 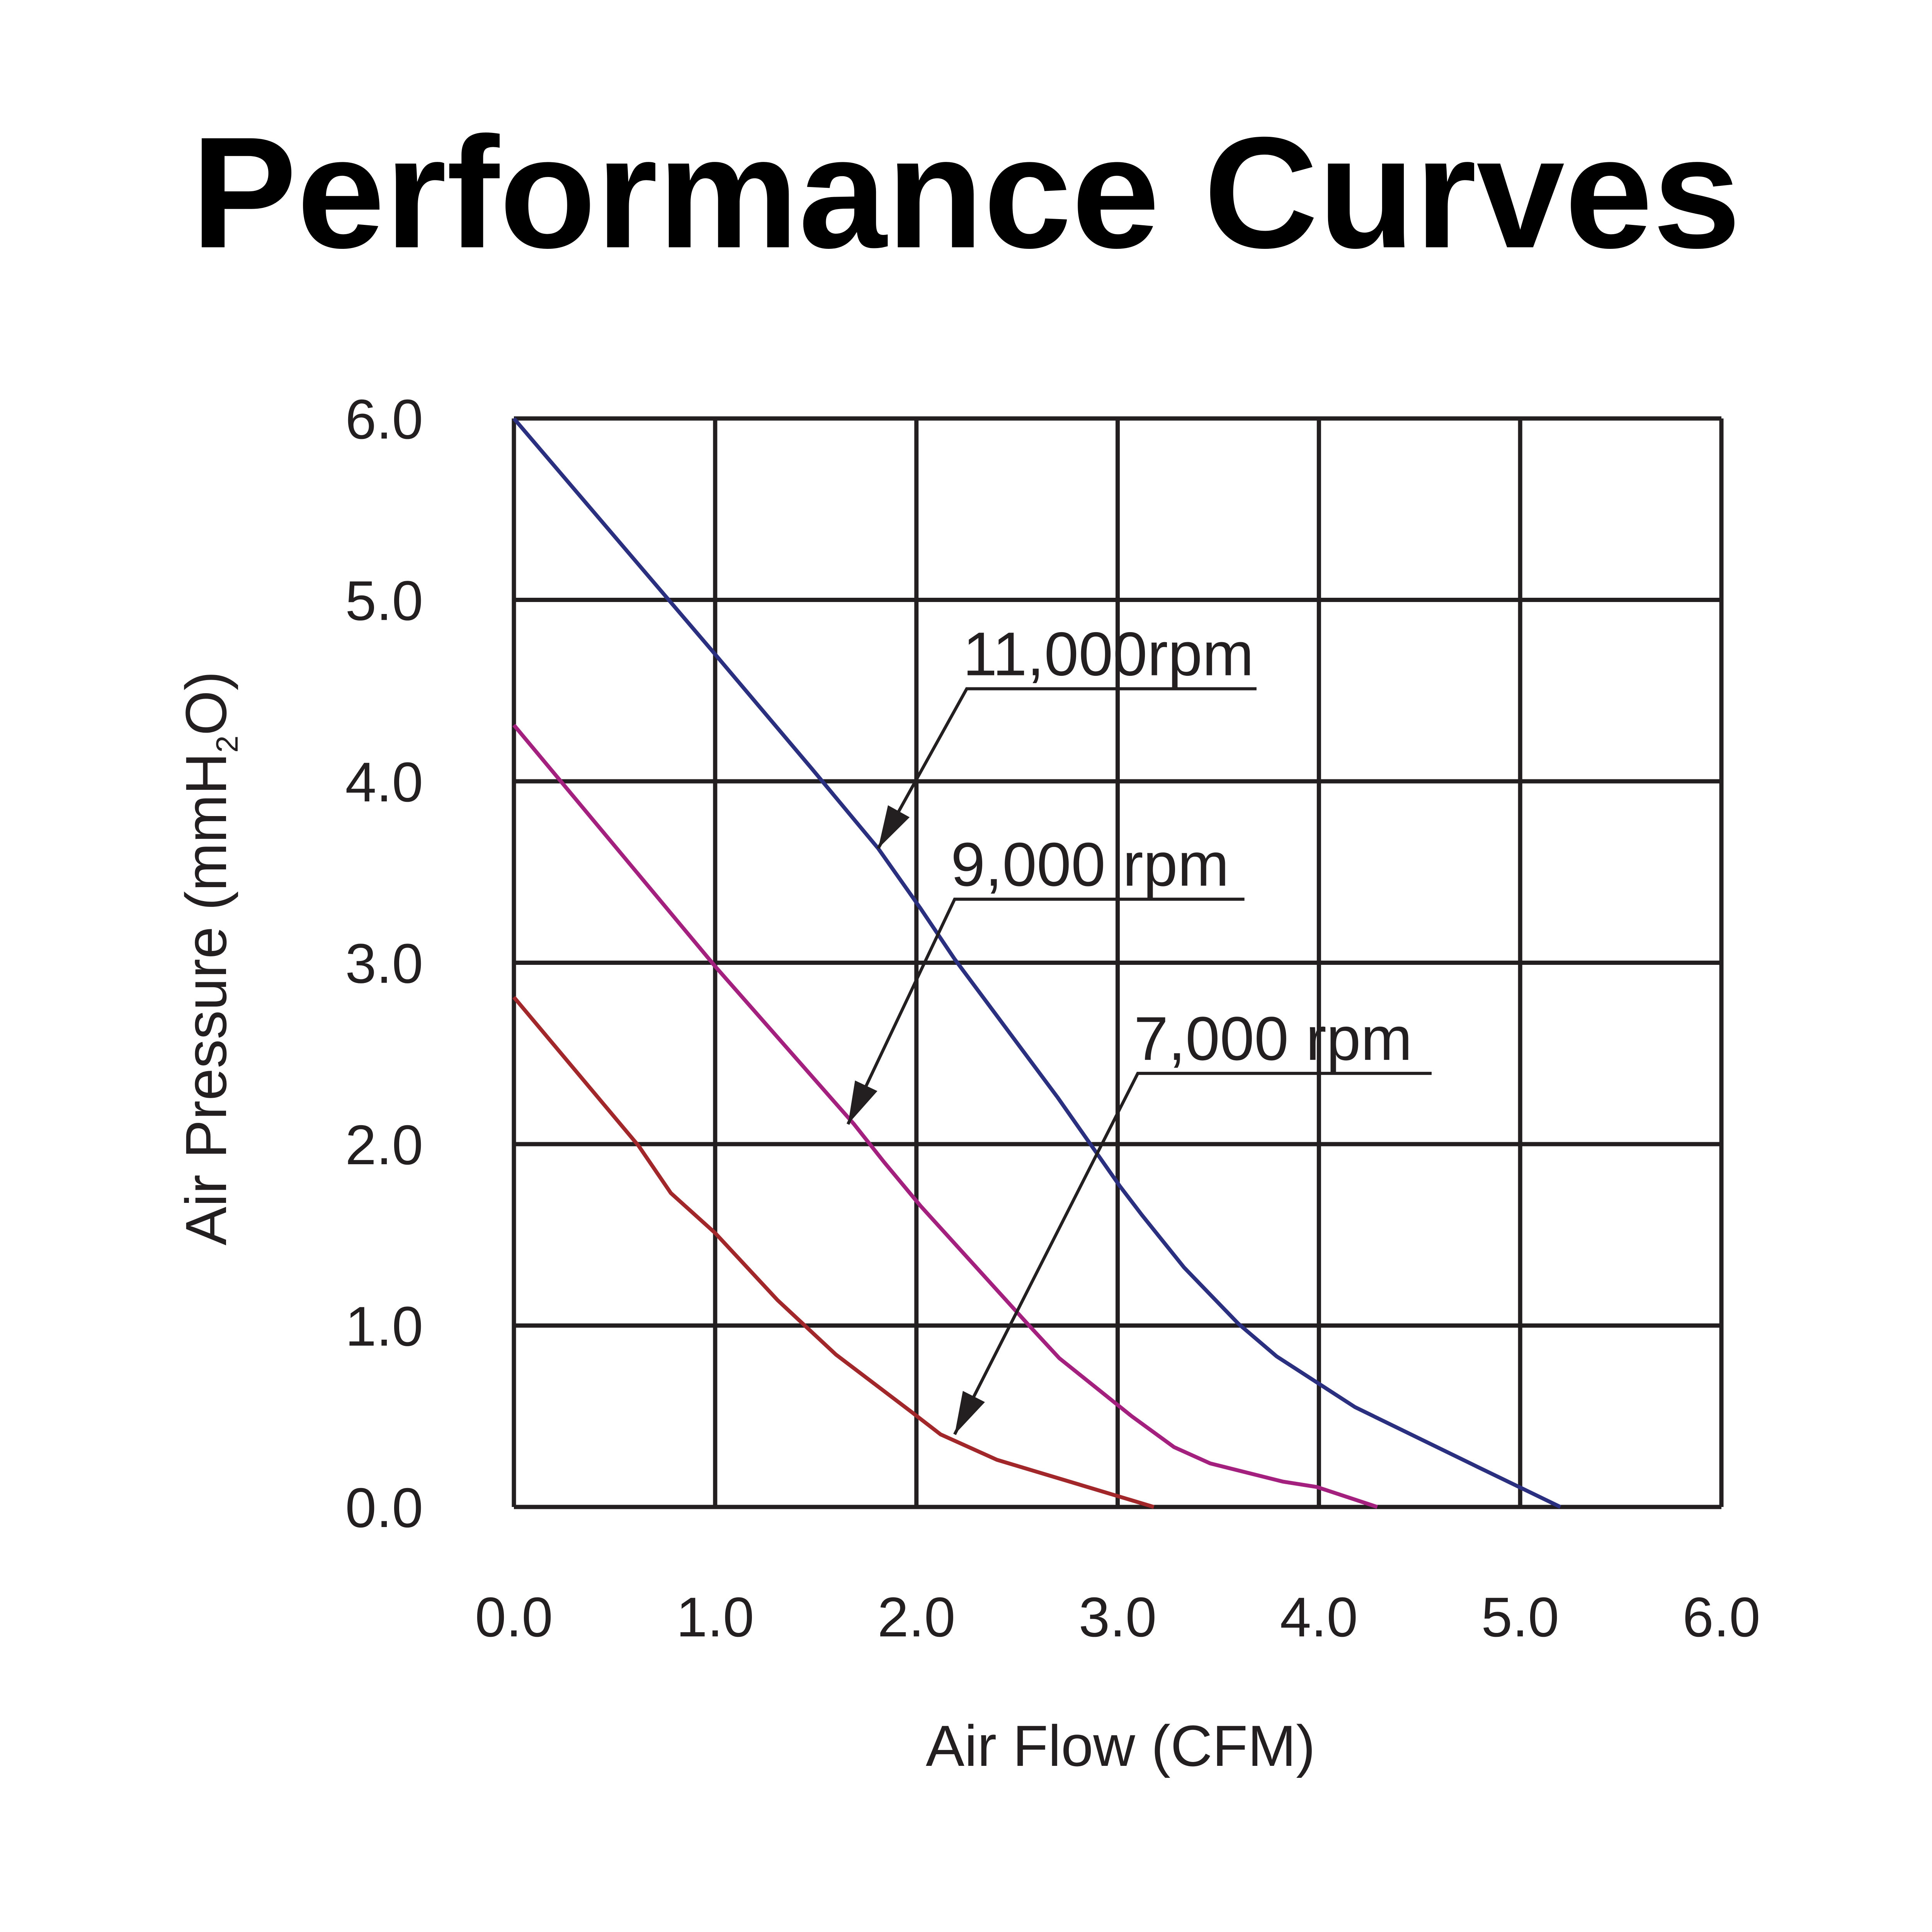 What do you see at coordinates (205, 999) in the screenshot?
I see `y-axis-label-main: Air Pressure (mmH` at bounding box center [205, 999].